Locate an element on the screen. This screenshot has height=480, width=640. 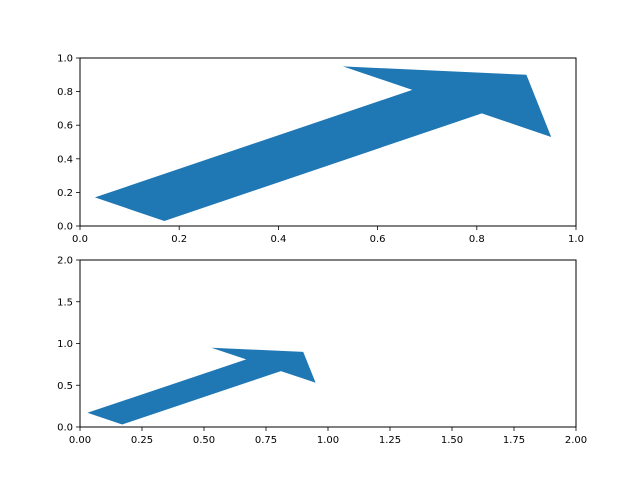
y-tick-label: 1.5 is located at coordinates (65, 302).